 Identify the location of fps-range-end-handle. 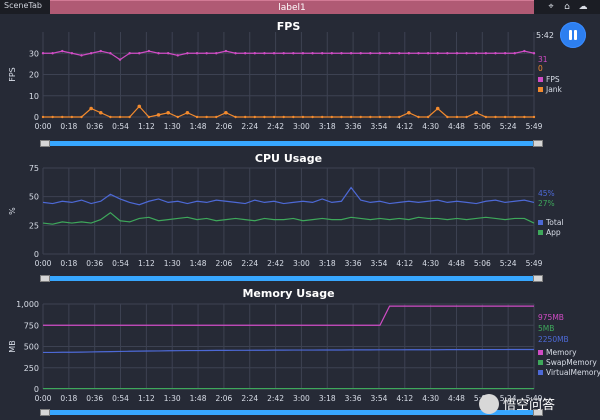
(538, 143).